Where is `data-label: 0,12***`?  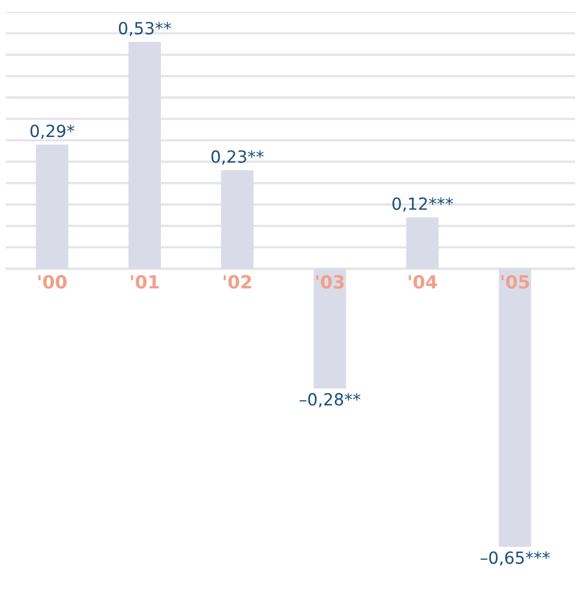
data-label: 0,12*** is located at coordinates (422, 204).